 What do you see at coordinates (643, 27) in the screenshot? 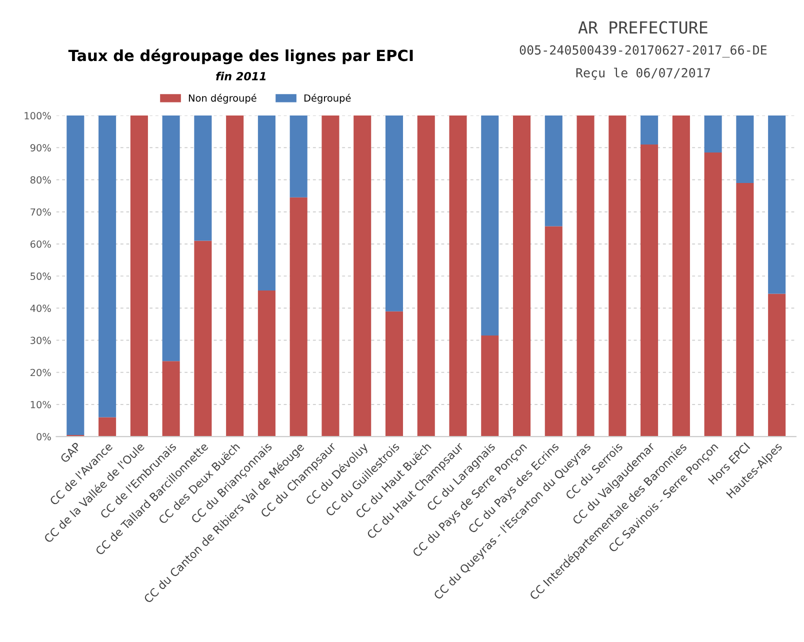
I see `text: AR PREFECTURE` at bounding box center [643, 27].